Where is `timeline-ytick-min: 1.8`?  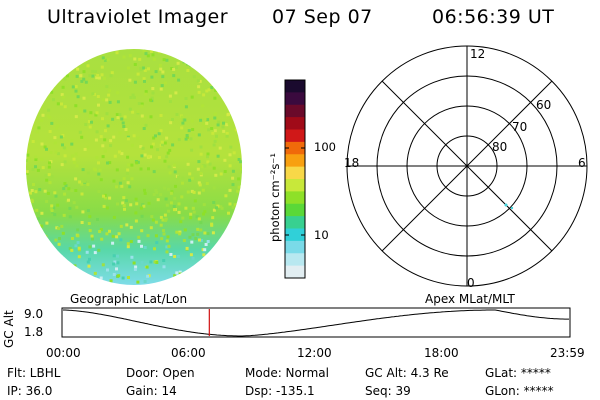
timeline-ytick-min: 1.8 is located at coordinates (34, 332).